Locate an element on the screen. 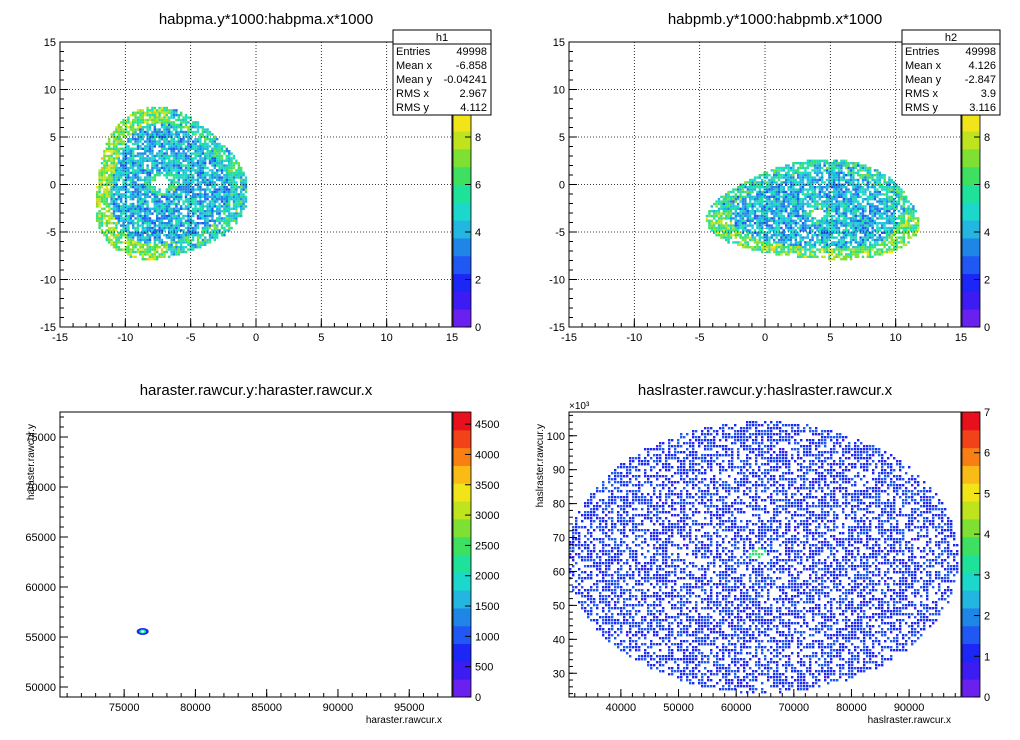  color-bar-tick-label: 6 is located at coordinates (478, 186).